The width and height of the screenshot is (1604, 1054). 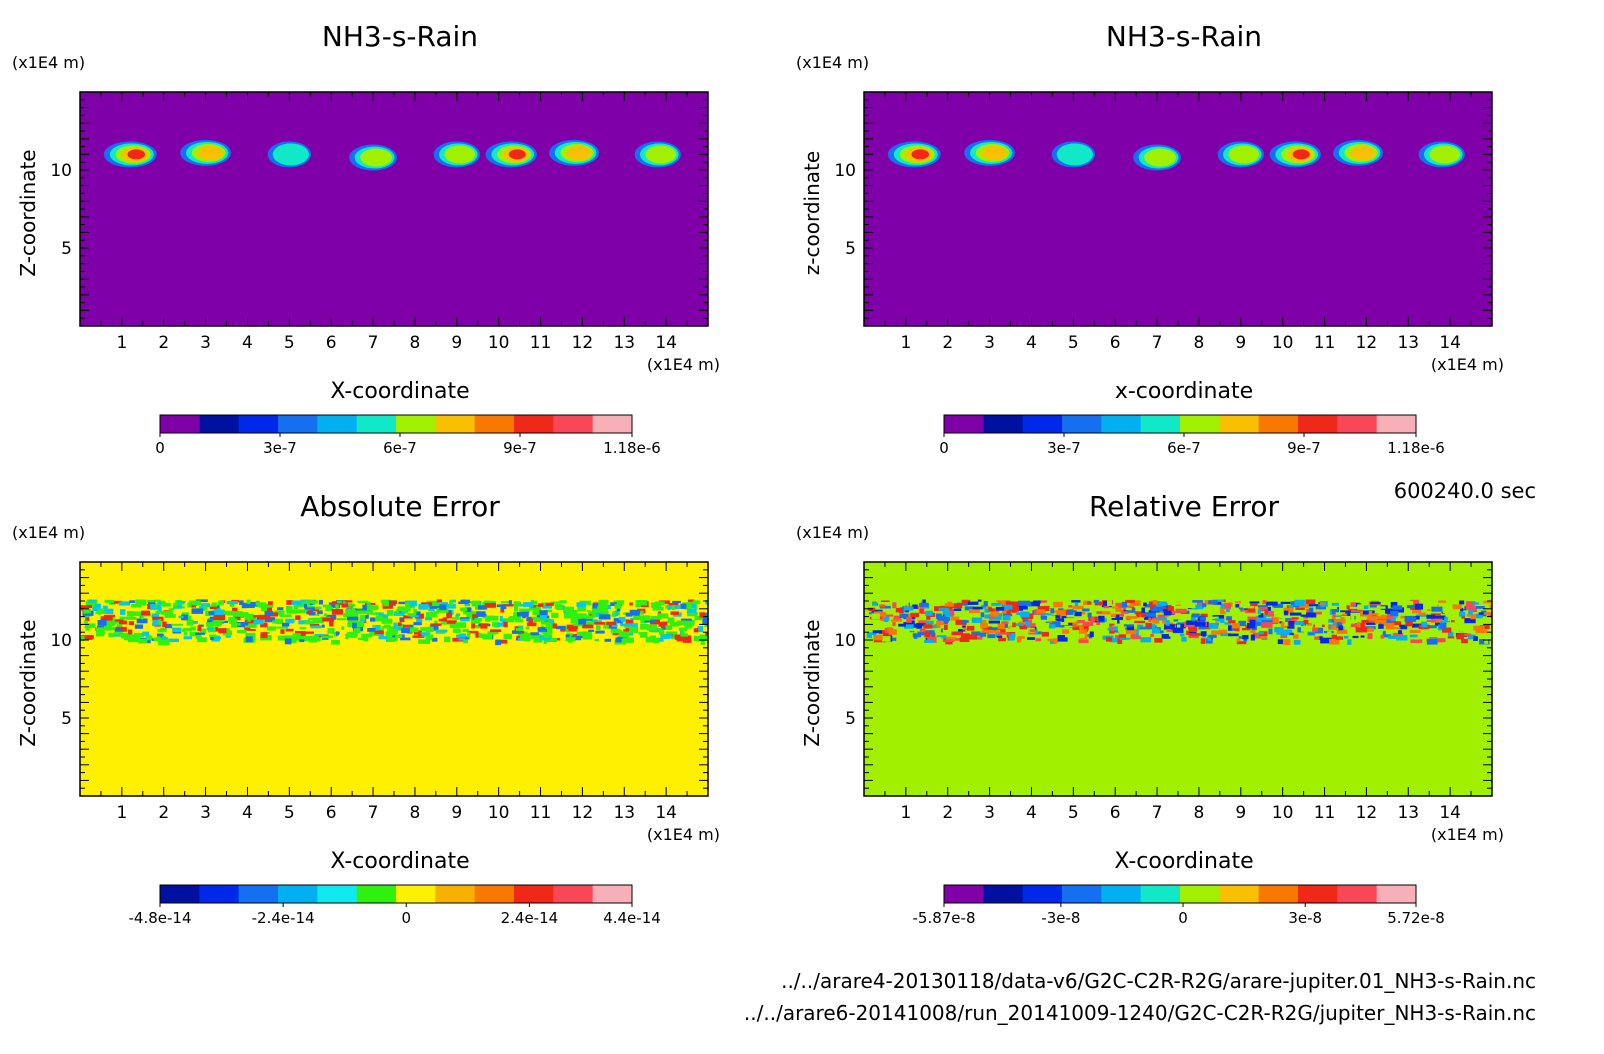 What do you see at coordinates (1184, 36) in the screenshot?
I see `chart-title: NH3-s-Rain` at bounding box center [1184, 36].